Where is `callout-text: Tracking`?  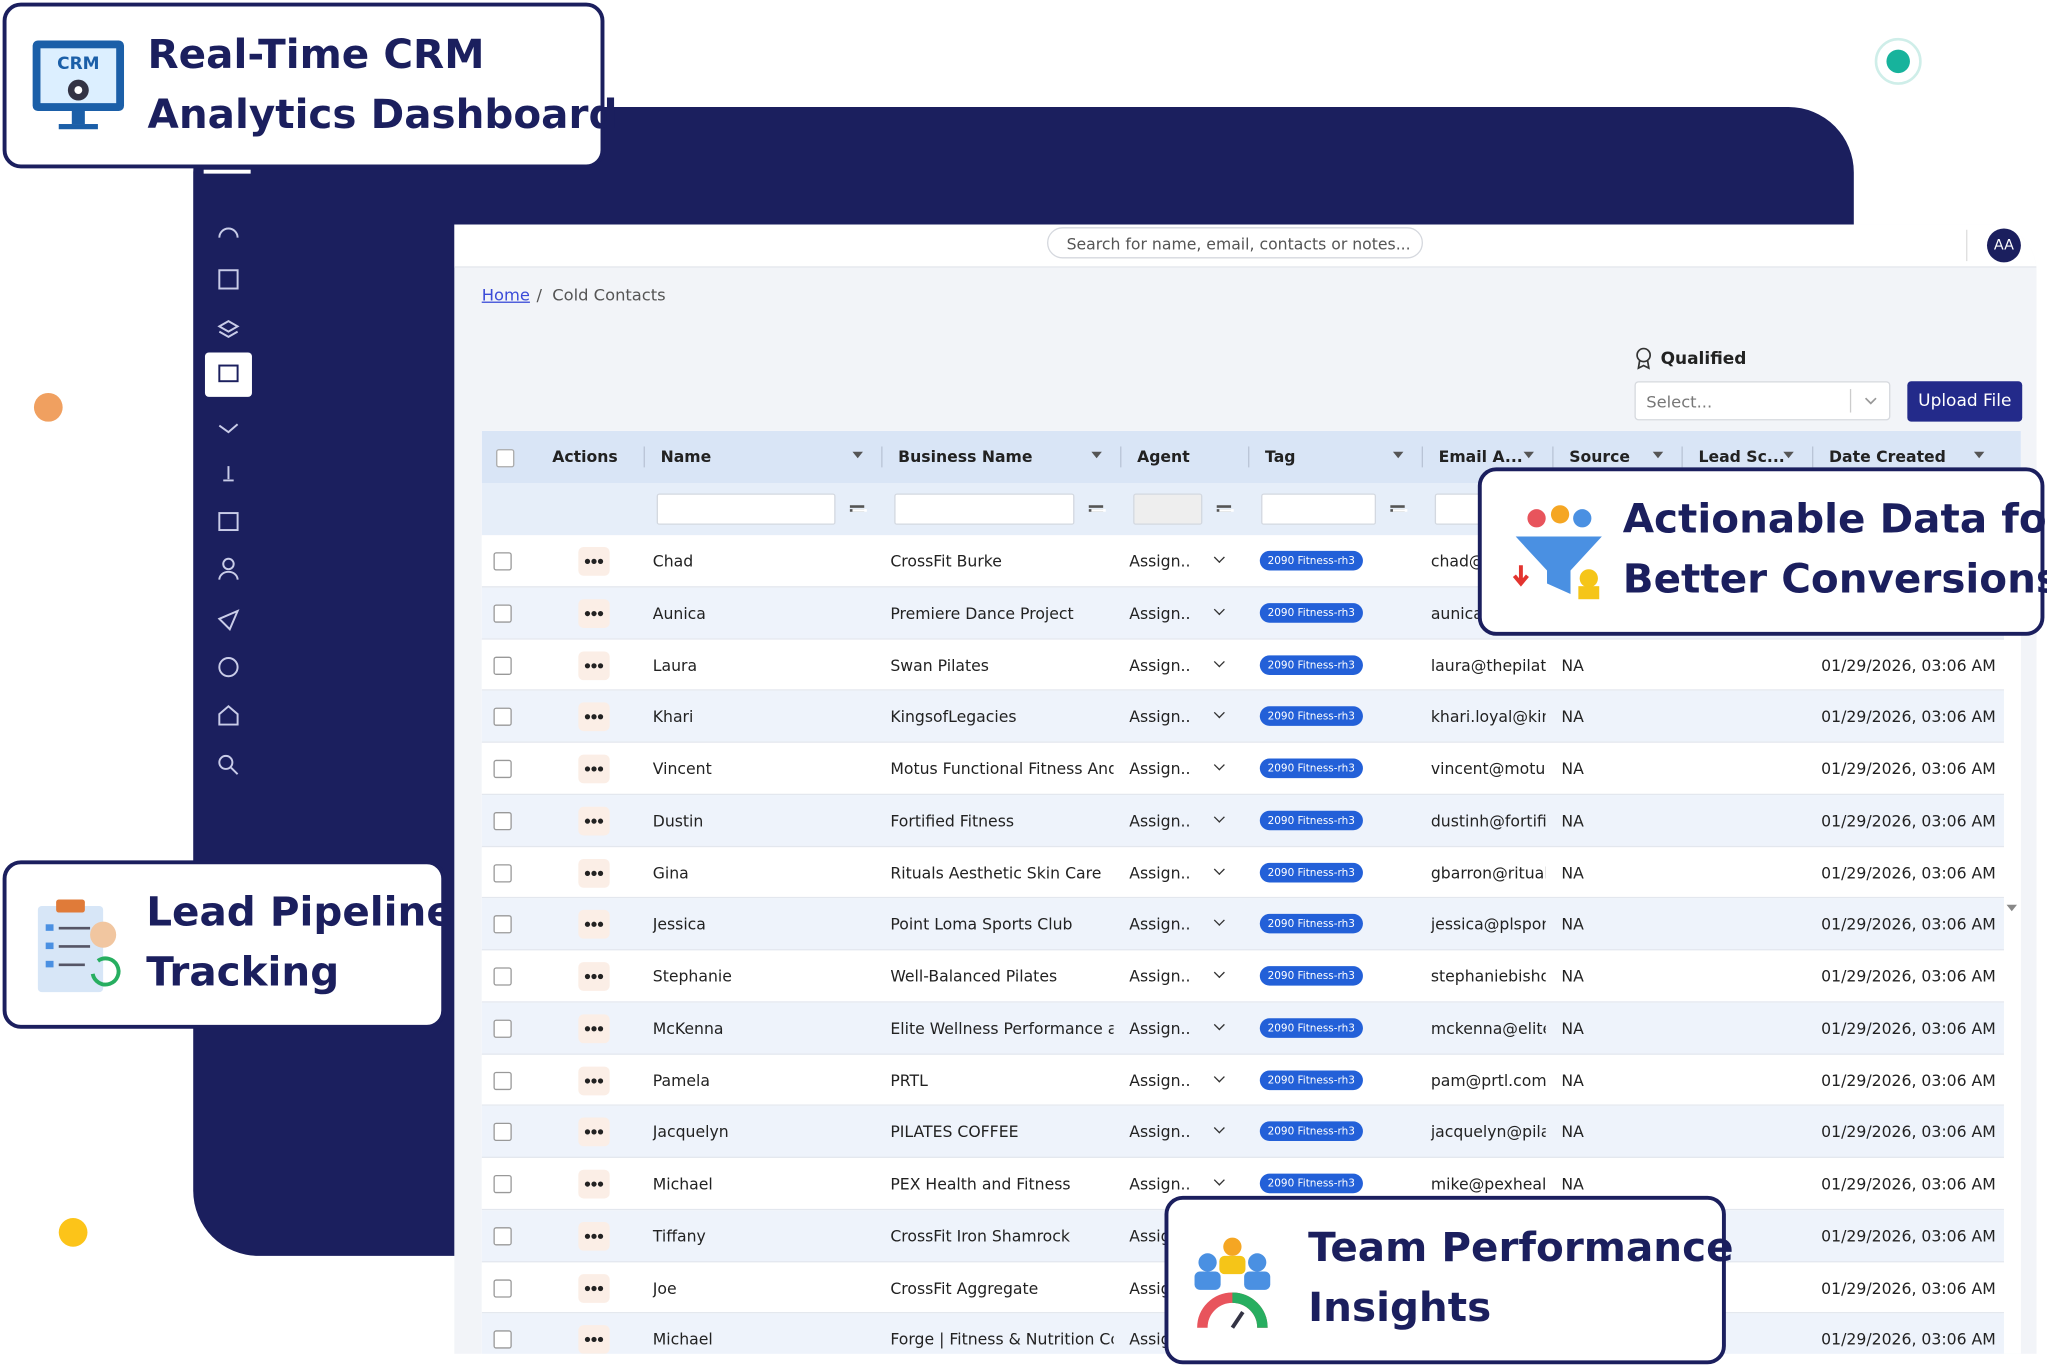 callout-text: Tracking is located at coordinates (243, 973).